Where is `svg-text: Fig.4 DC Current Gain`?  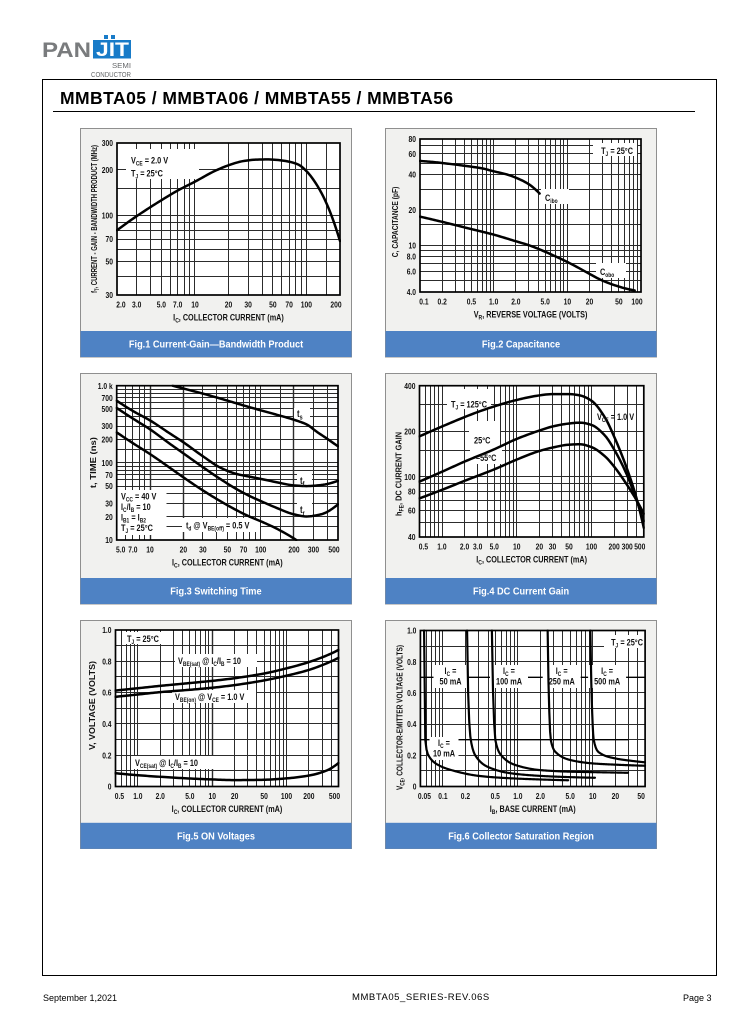
svg-text: Fig.4 DC Current Gain is located at coordinates (521, 592).